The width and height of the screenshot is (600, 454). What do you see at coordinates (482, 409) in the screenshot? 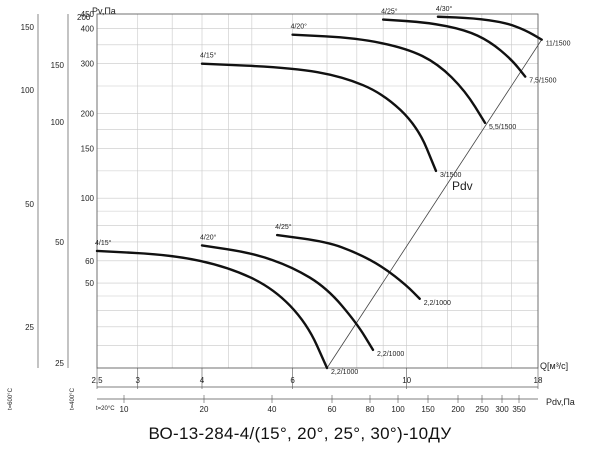
I see `pdv-tick-label: 250` at bounding box center [482, 409].